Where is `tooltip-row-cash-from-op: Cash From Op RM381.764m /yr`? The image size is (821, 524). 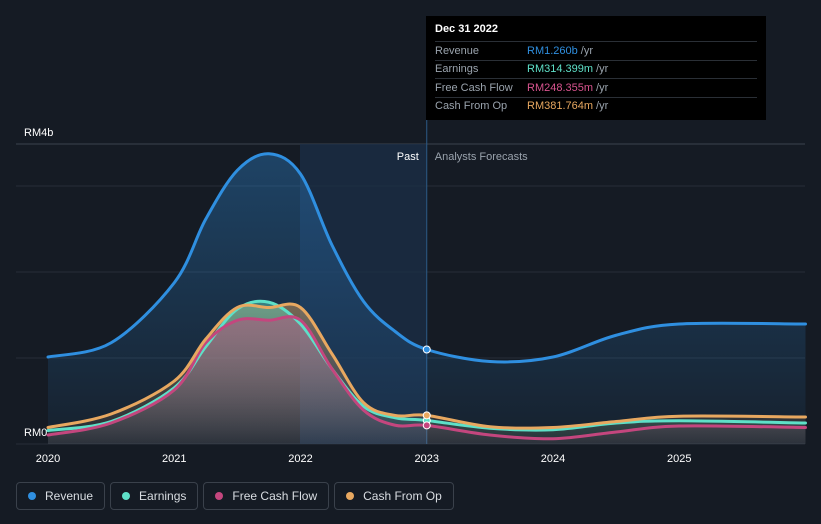 tooltip-row-cash-from-op: Cash From Op RM381.764m /yr is located at coordinates (596, 106).